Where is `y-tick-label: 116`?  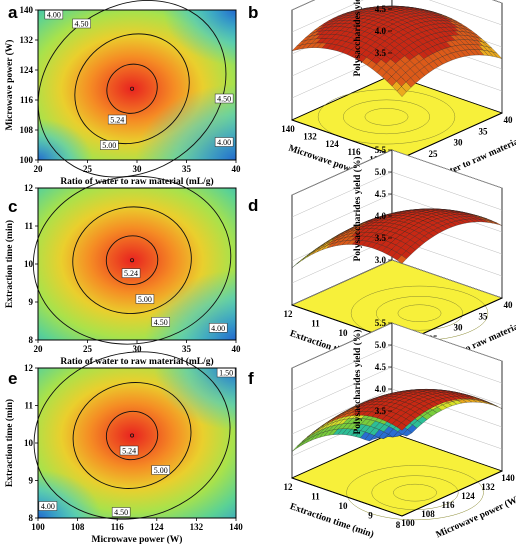 y-tick-label: 116 is located at coordinates (27, 100).